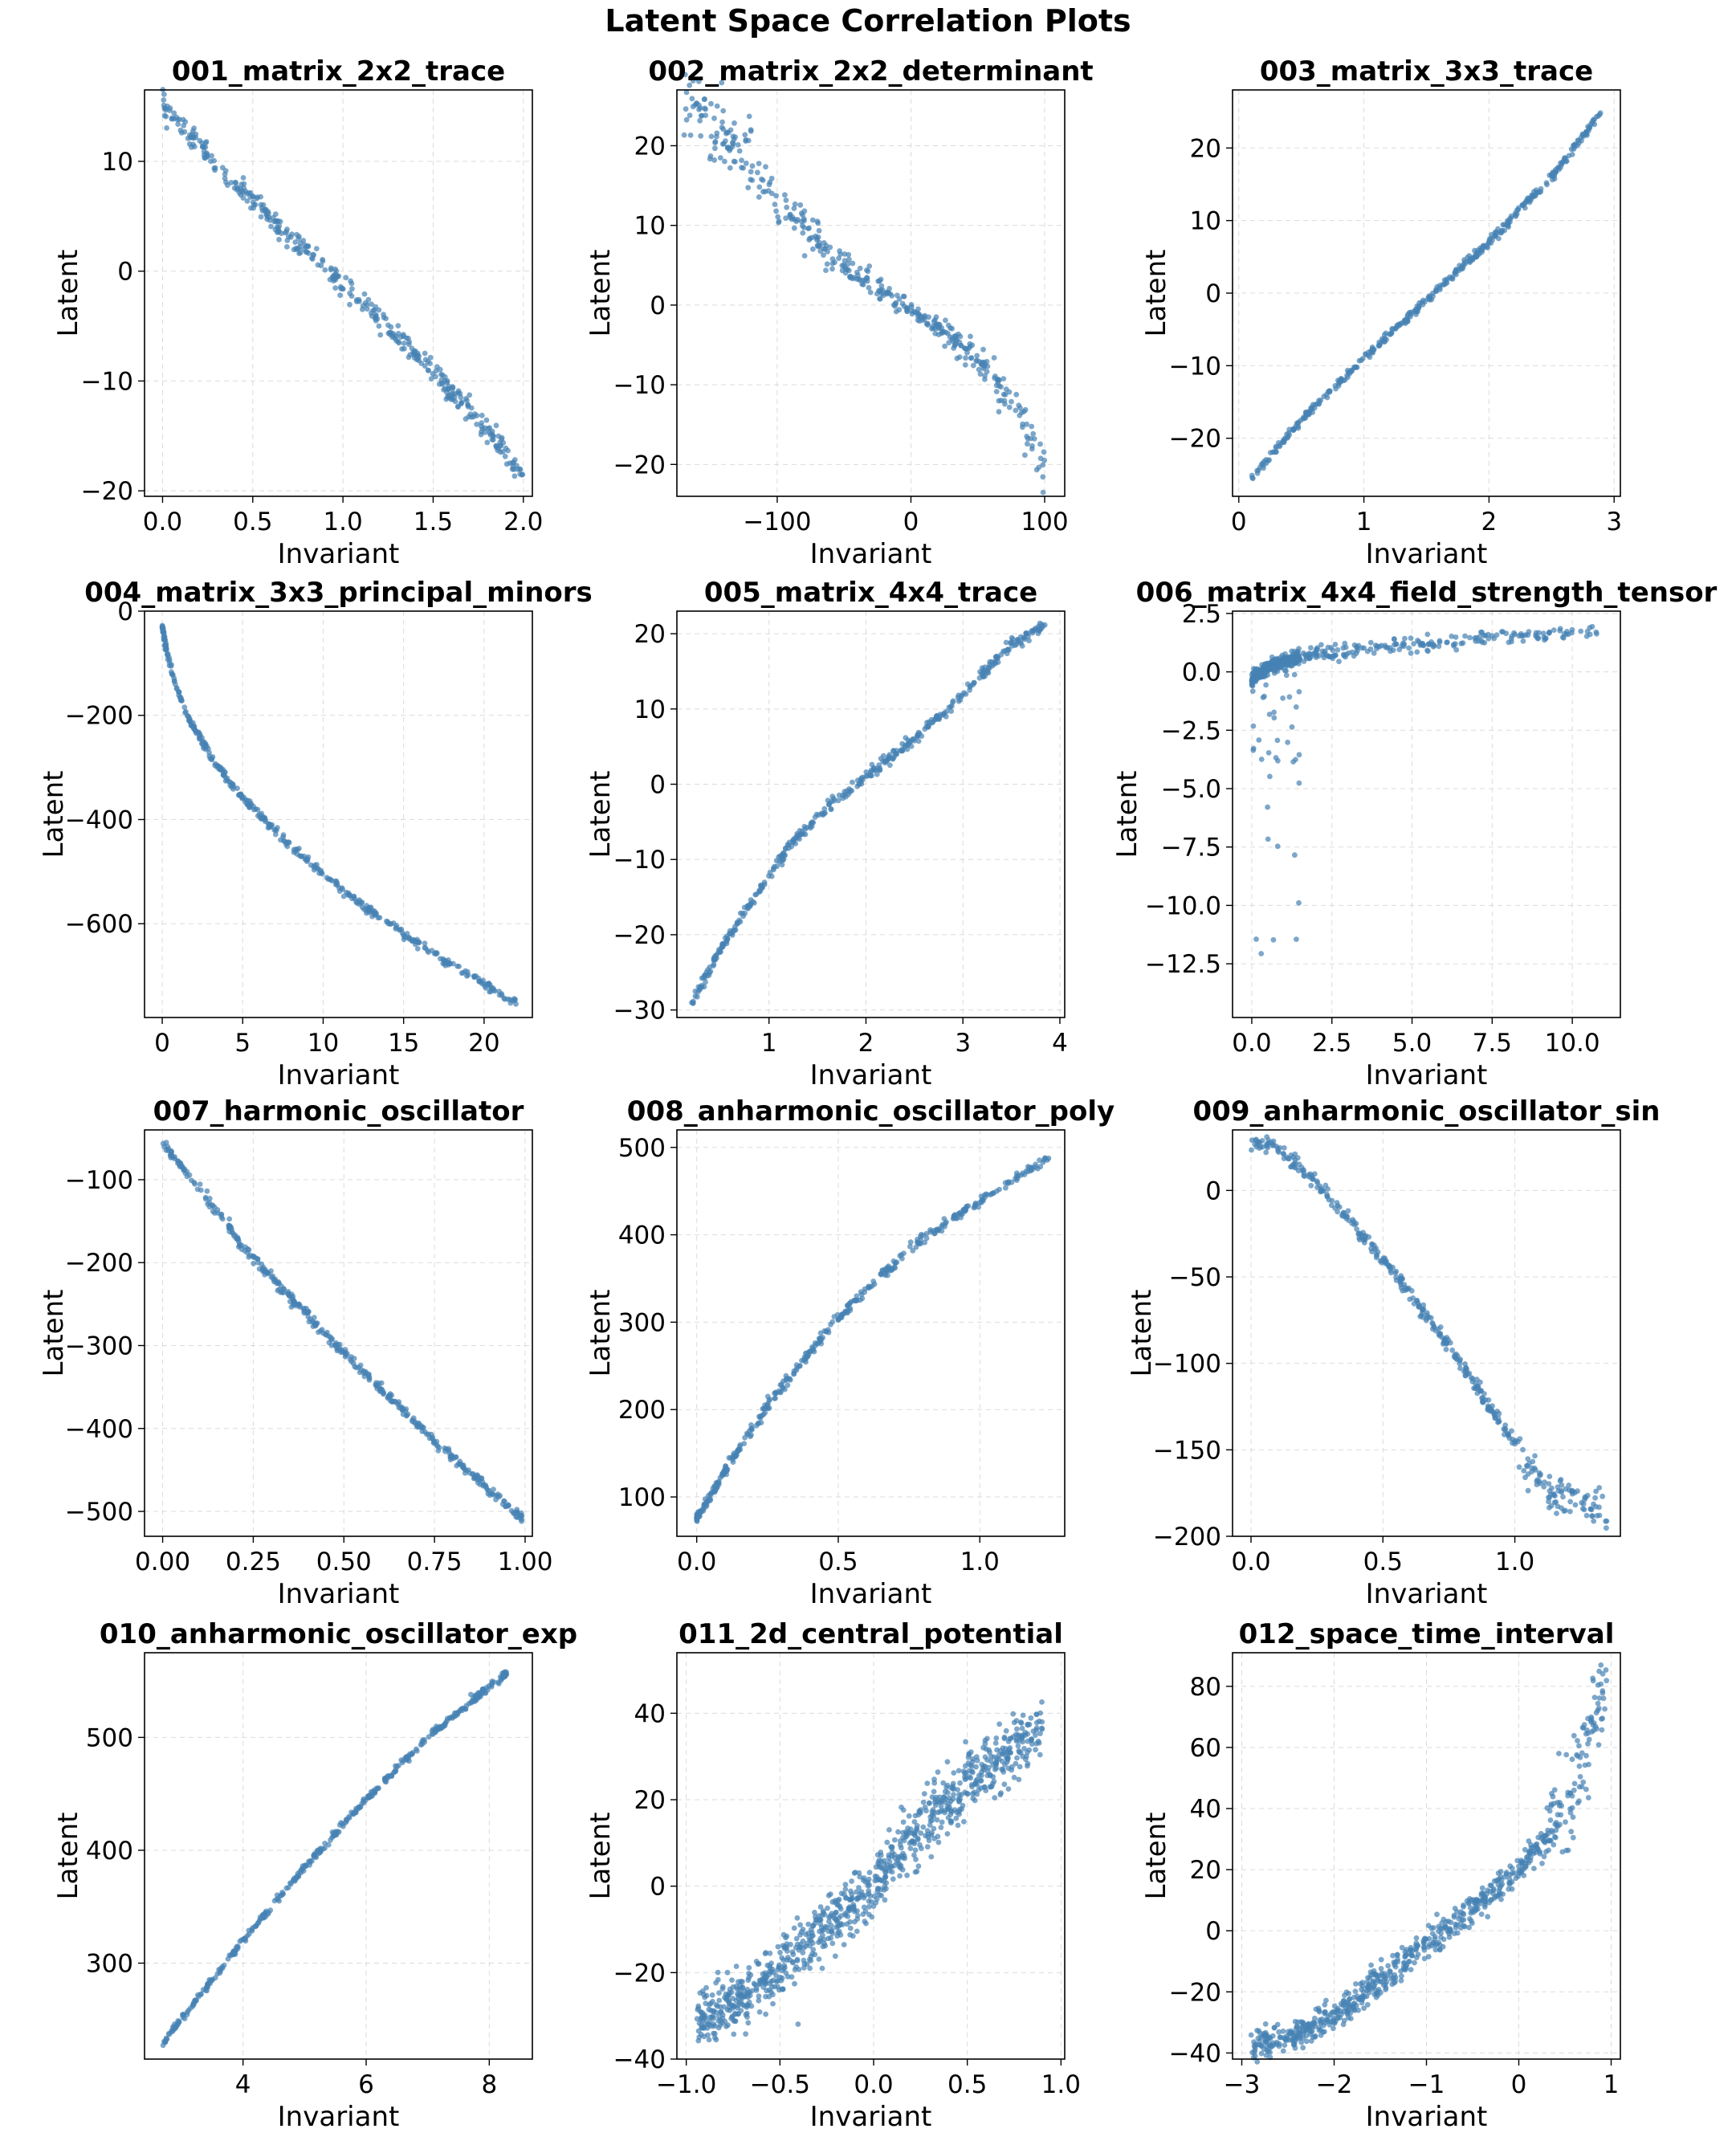 The height and width of the screenshot is (2141, 1736). I want to click on subplot-title: 008_anharmonic_oscillator_poly, so click(871, 1111).